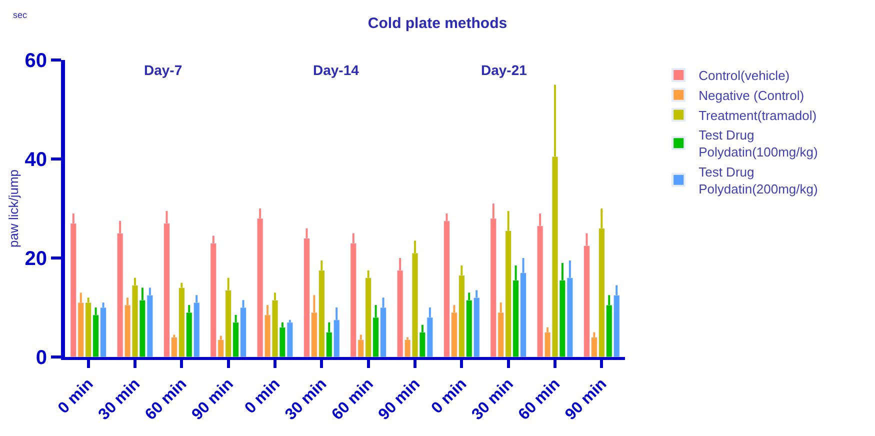 The width and height of the screenshot is (875, 436). Describe the element at coordinates (35, 61) in the screenshot. I see `y-tick-label: 60` at that location.